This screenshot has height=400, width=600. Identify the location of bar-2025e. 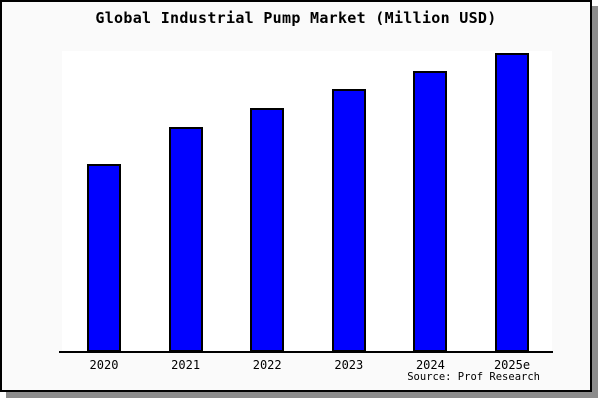
(512, 202).